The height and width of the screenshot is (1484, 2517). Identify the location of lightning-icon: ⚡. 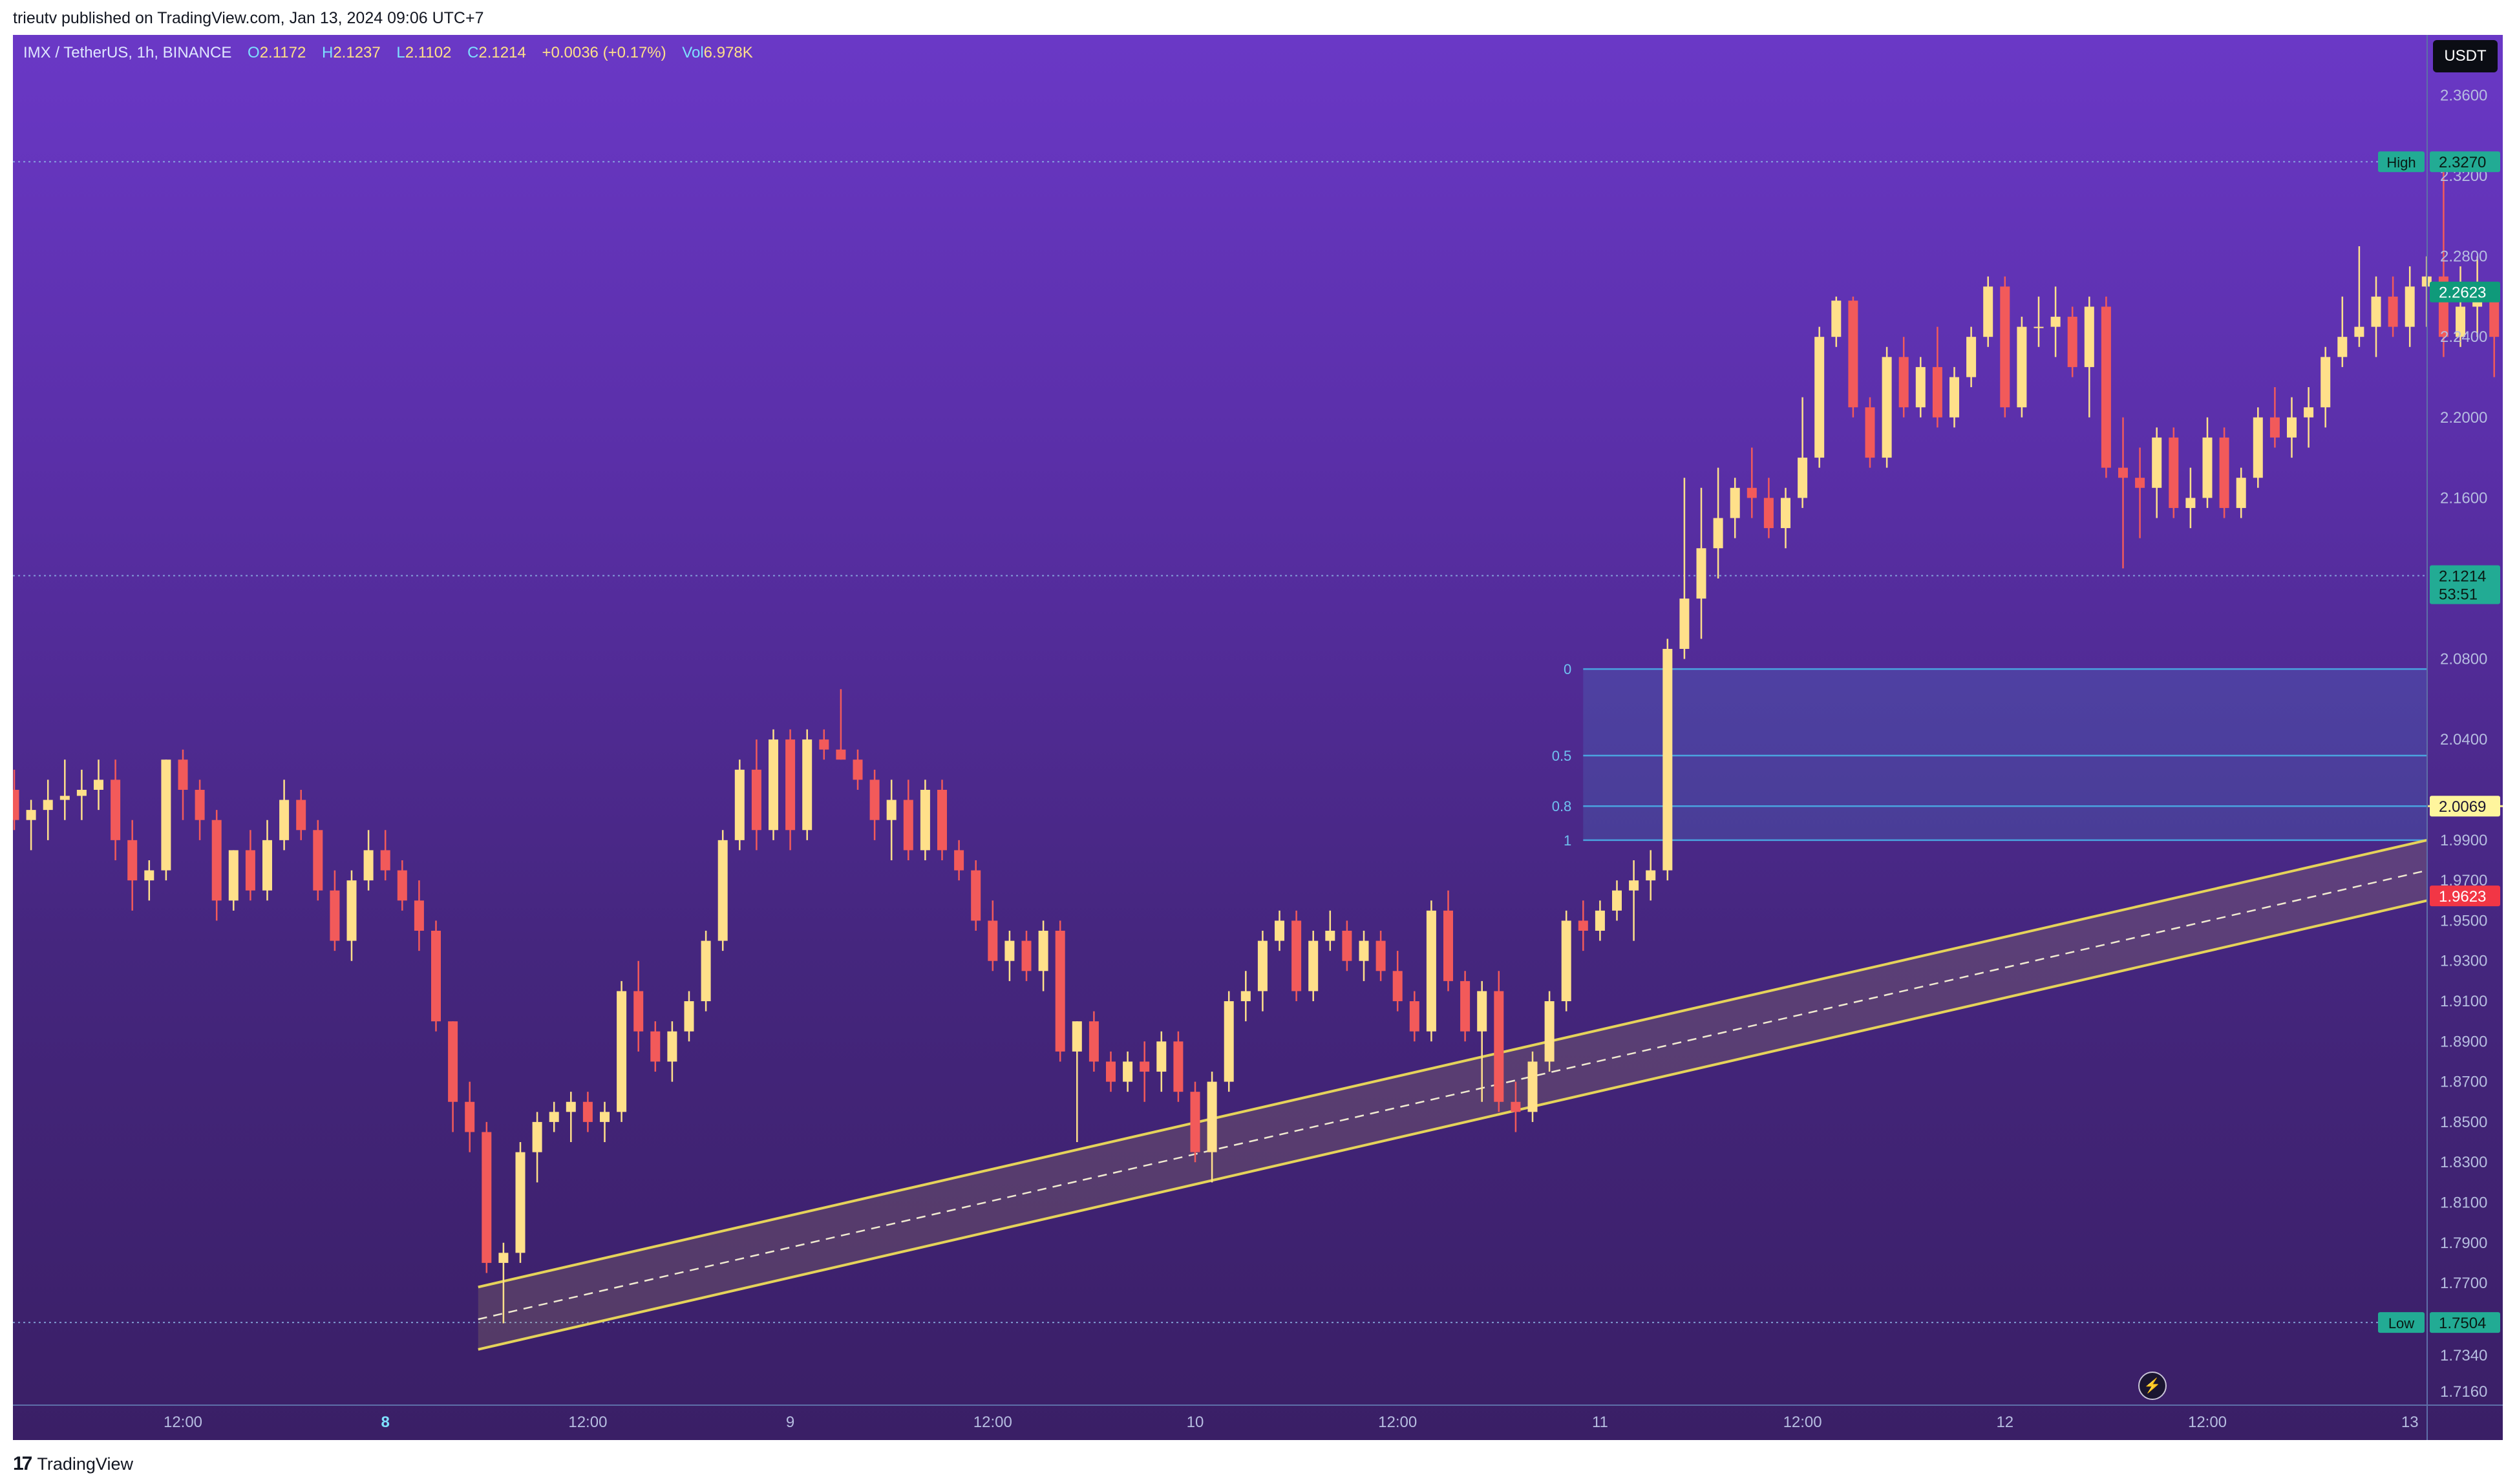
(2152, 1386).